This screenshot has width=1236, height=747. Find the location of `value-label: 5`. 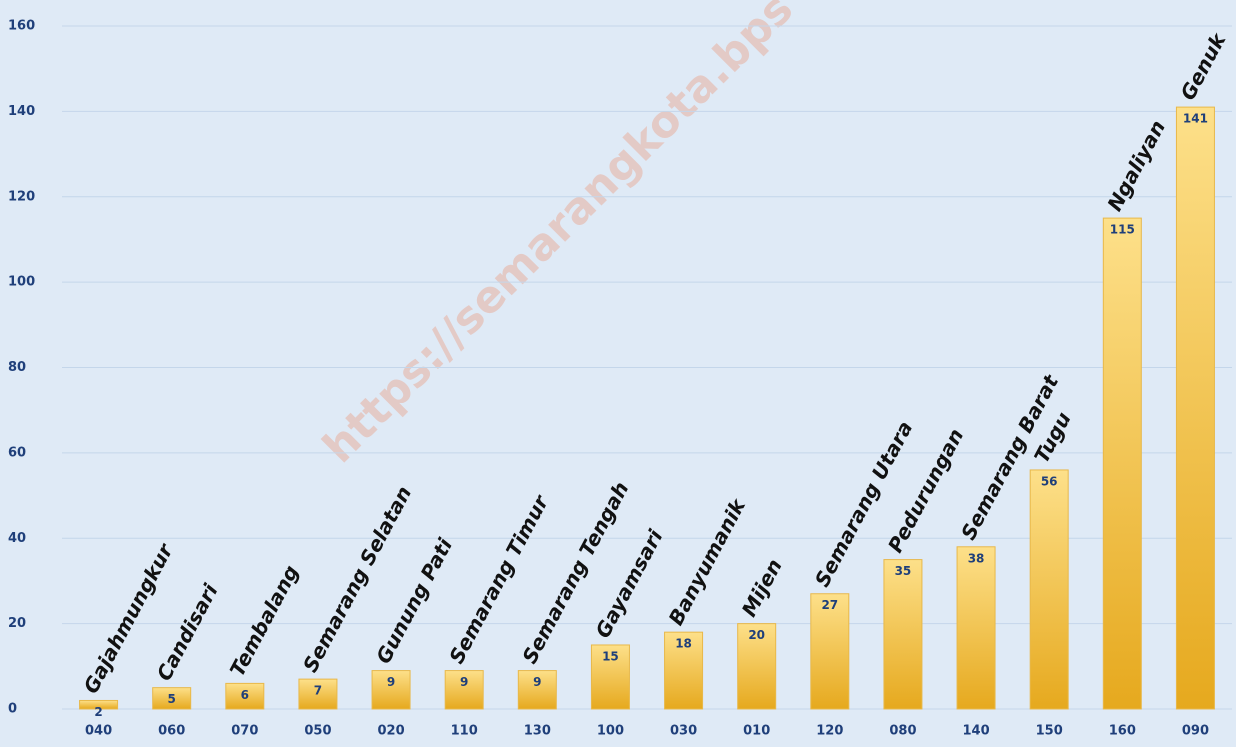

value-label: 5 is located at coordinates (172, 699).